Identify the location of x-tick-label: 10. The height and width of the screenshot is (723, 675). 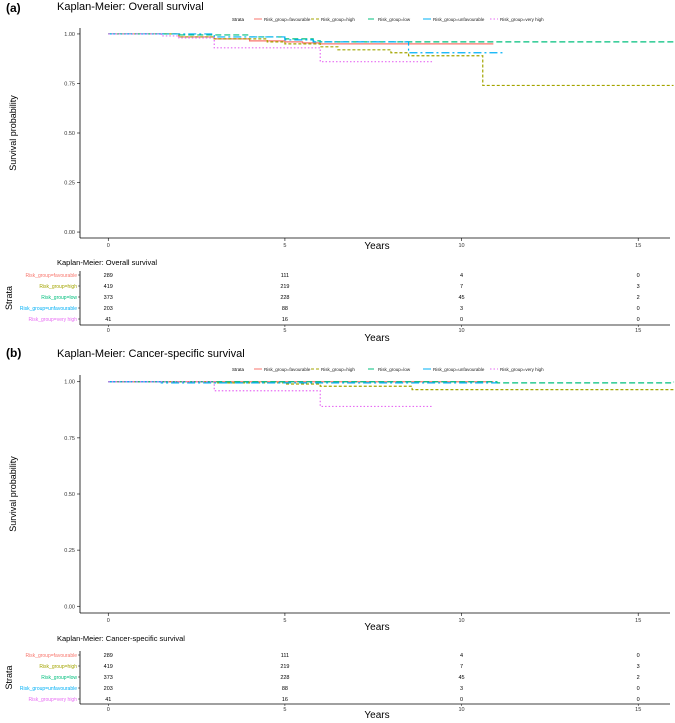
(461, 246).